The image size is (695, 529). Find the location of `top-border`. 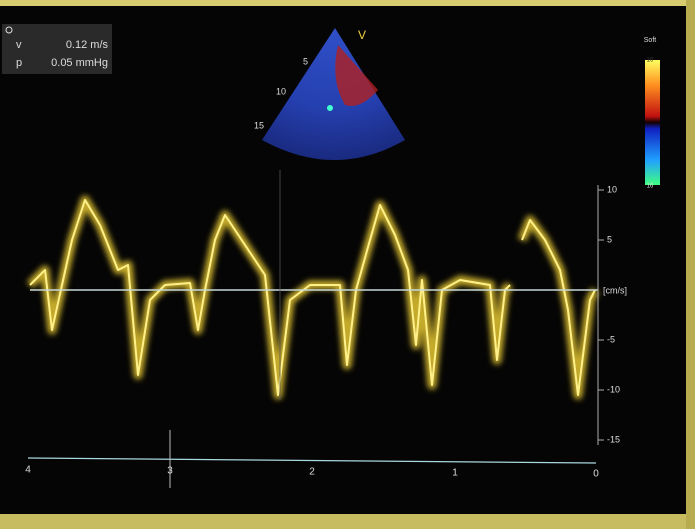

top-border is located at coordinates (347, 3).